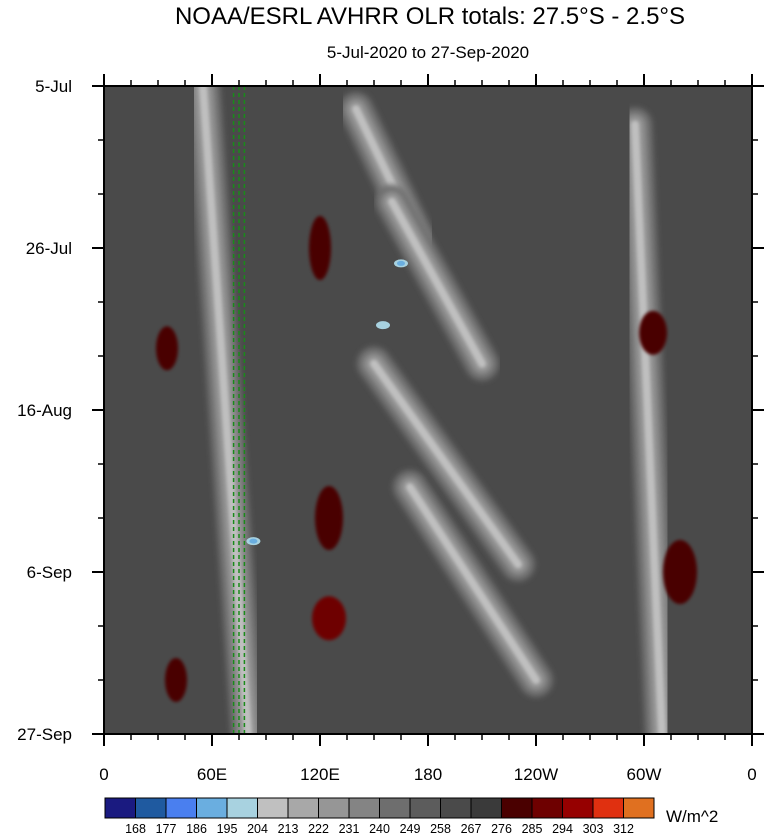  I want to click on y-axis-labels: 5-Jul 26-Jul 16-Aug 6-Sep 27-Sep, so click(44, 410).